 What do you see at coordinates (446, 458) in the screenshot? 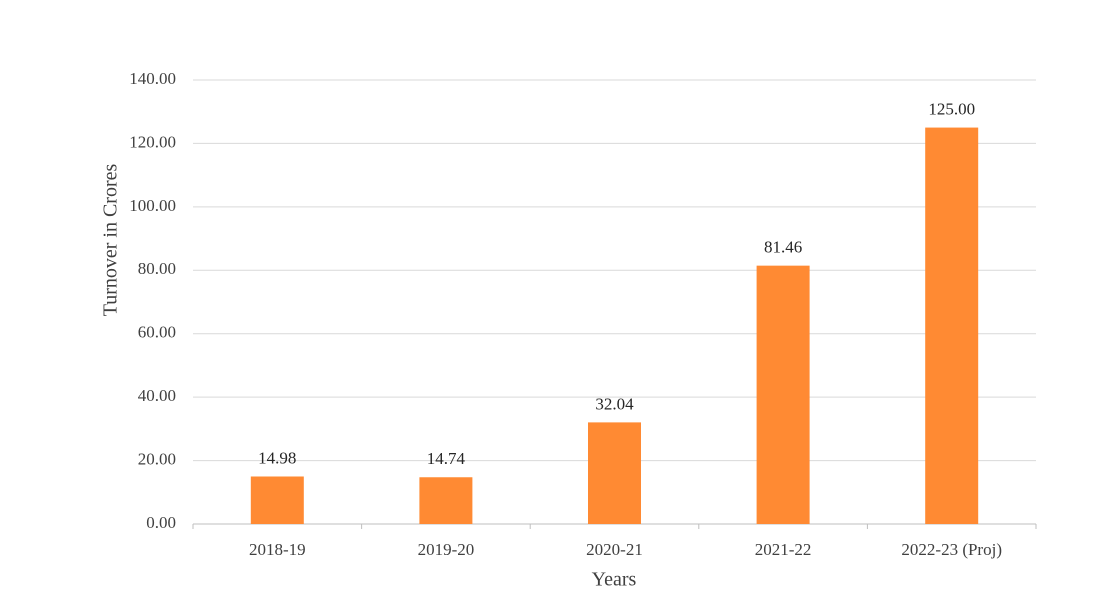
I see `data-label: 14.74` at bounding box center [446, 458].